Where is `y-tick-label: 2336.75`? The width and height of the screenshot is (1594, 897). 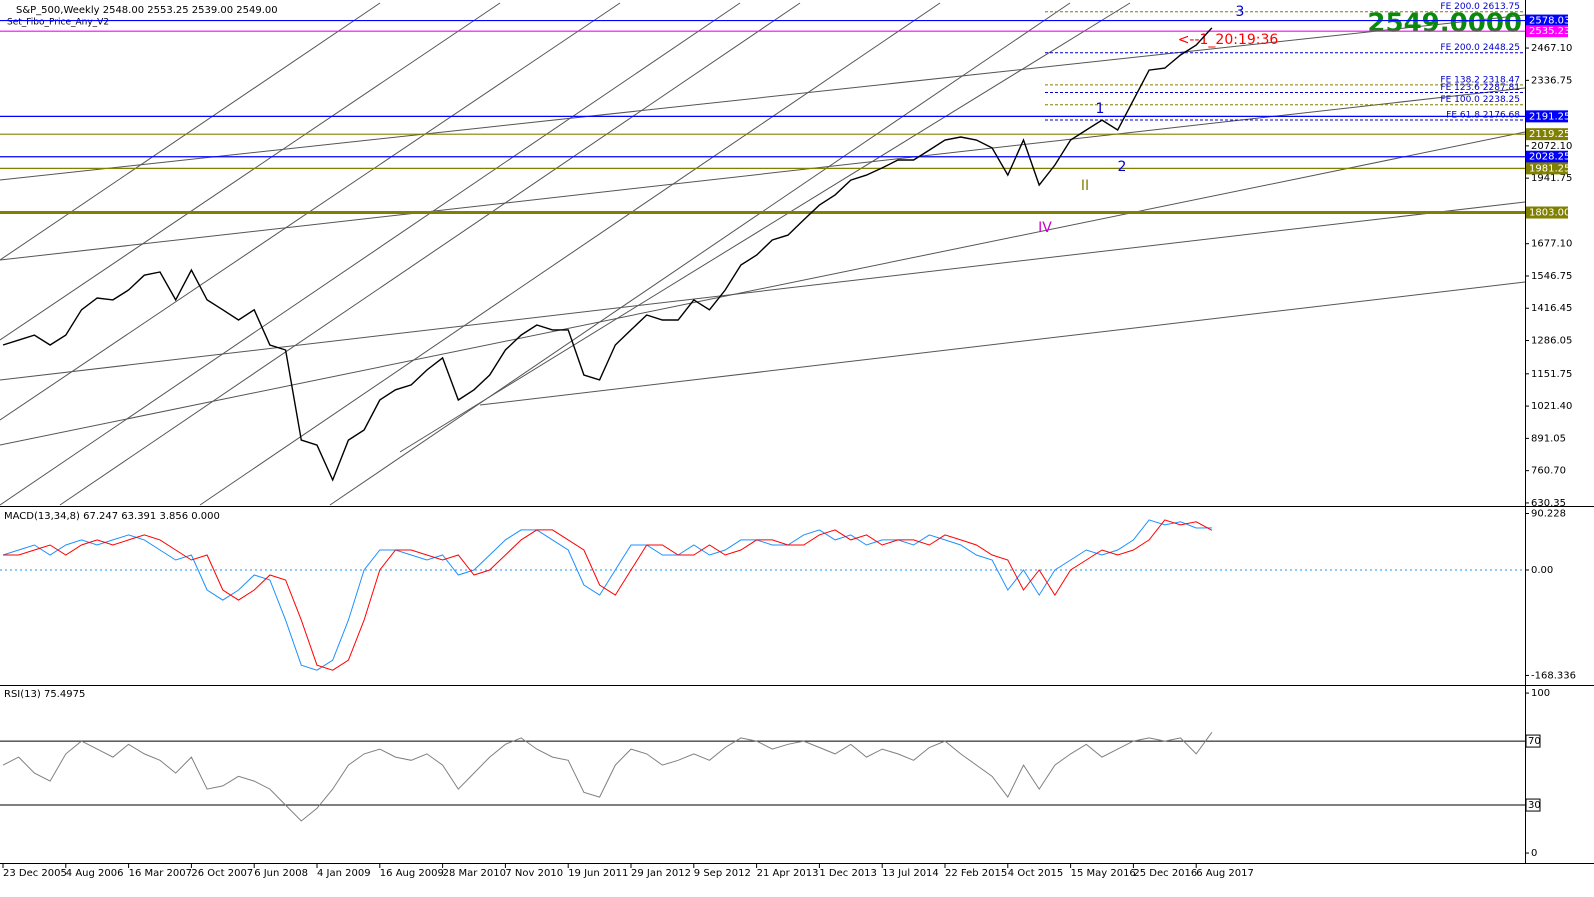 y-tick-label: 2336.75 is located at coordinates (1551, 80).